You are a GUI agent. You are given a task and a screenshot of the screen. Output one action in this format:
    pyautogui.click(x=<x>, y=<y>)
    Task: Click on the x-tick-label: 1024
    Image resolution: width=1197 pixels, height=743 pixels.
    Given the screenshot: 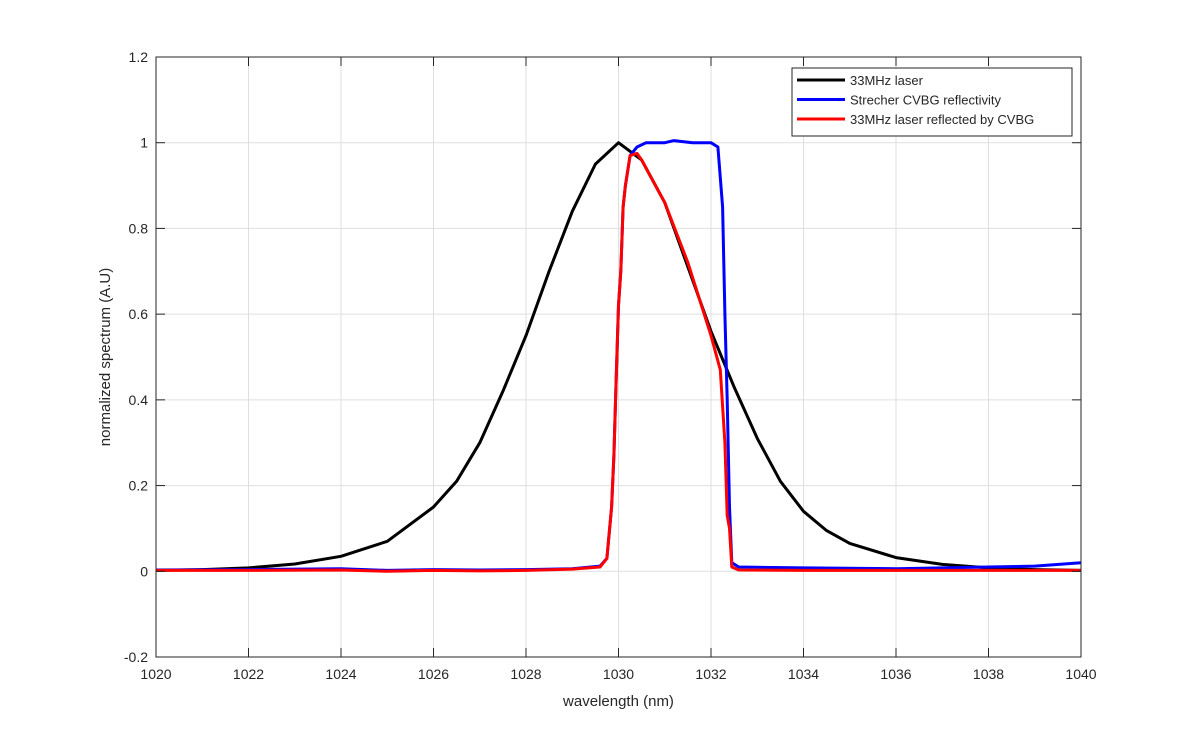 What is the action you would take?
    pyautogui.click(x=340, y=674)
    